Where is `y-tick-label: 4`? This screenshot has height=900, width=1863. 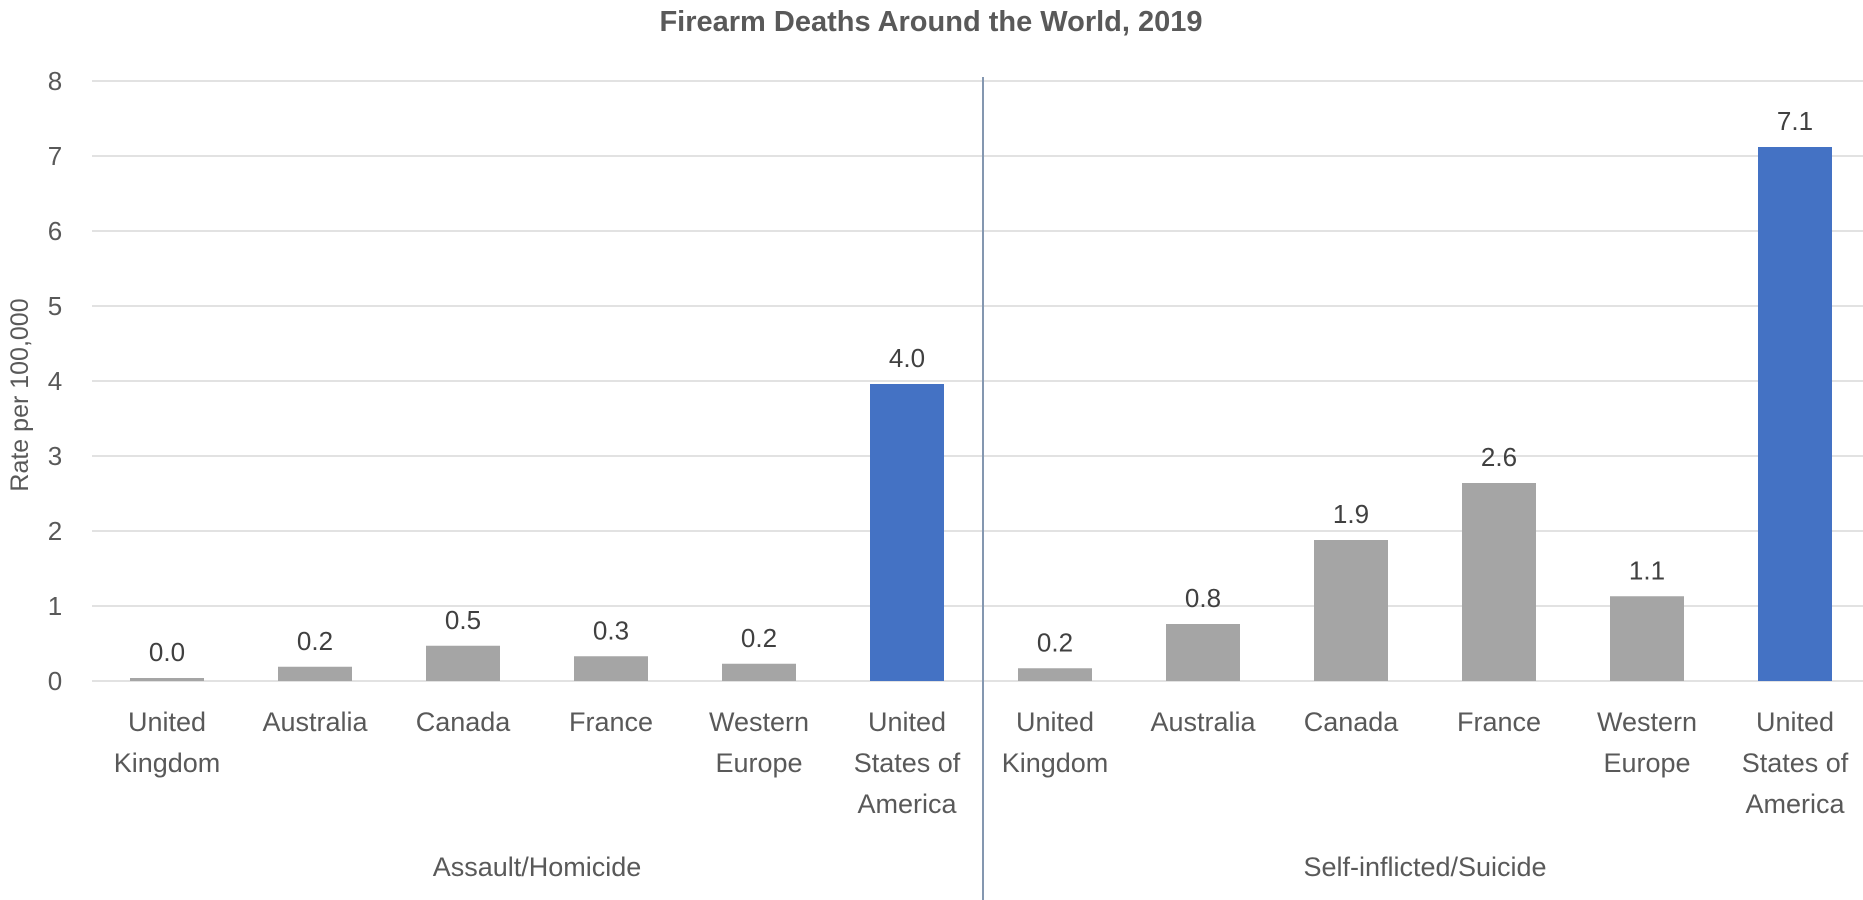
y-tick-label: 4 is located at coordinates (55, 381).